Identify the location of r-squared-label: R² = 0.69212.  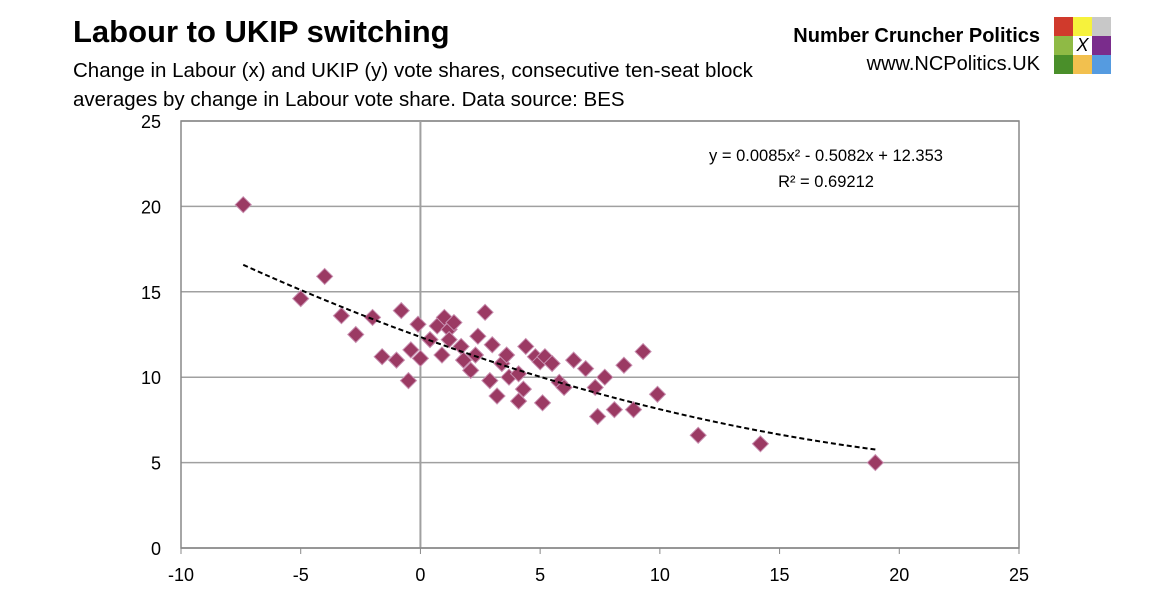
(826, 182).